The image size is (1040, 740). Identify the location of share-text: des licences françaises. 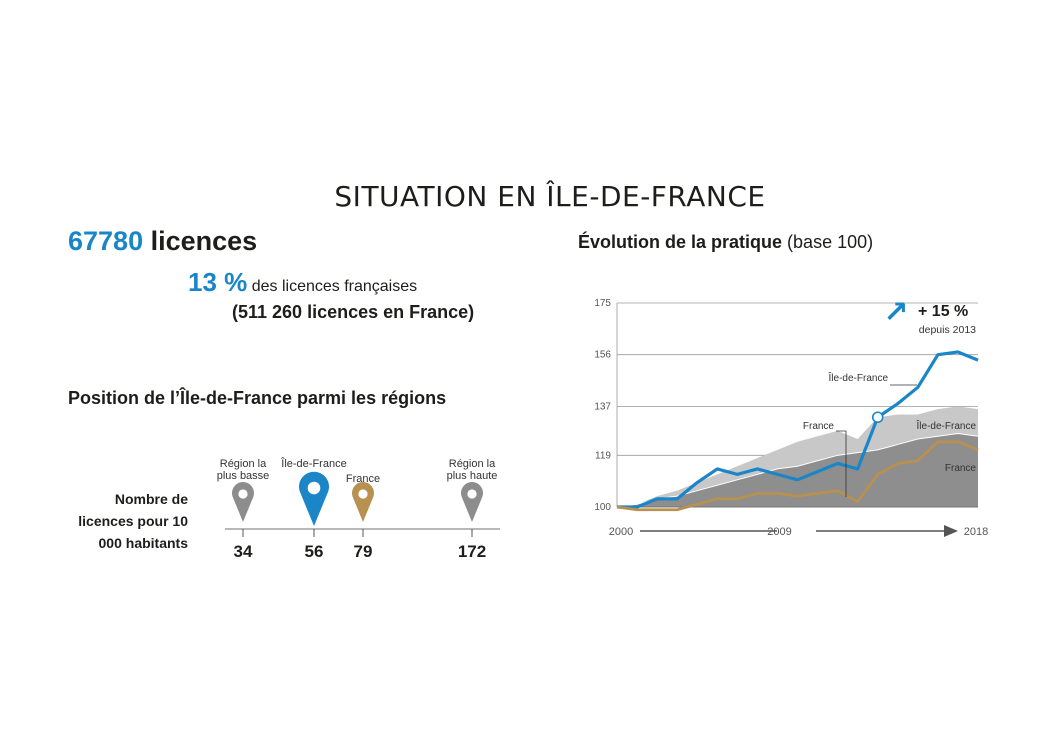
(334, 286).